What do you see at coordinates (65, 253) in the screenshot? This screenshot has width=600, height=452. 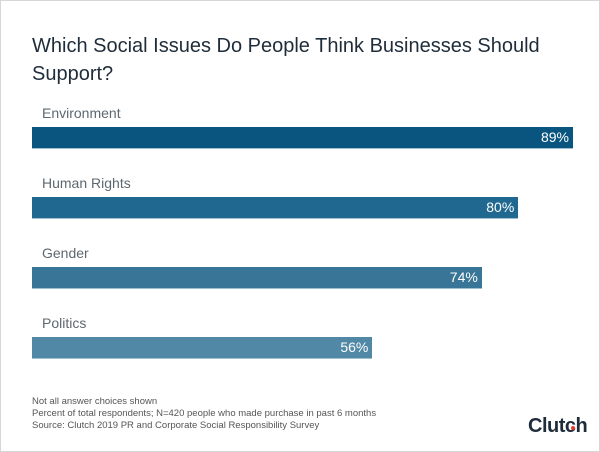 I see `category-label: Gender` at bounding box center [65, 253].